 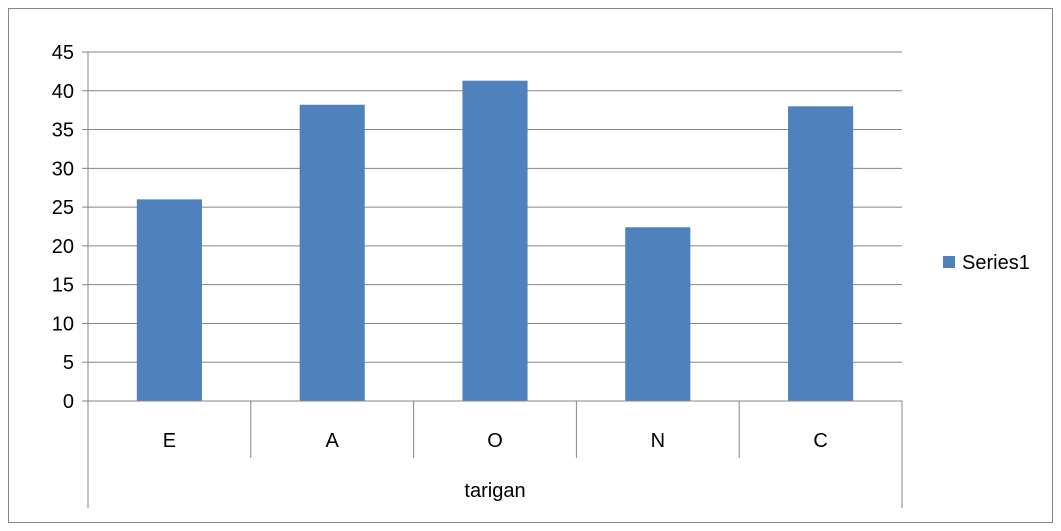 What do you see at coordinates (169, 300) in the screenshot?
I see `bar-E` at bounding box center [169, 300].